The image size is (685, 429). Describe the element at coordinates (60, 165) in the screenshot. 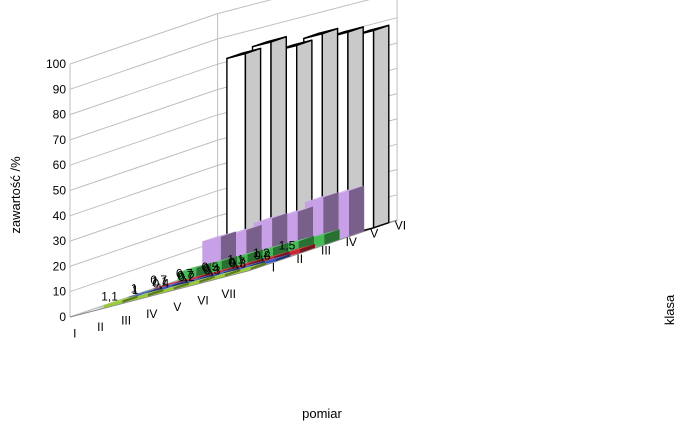

I see `y-tick-label: 60` at that location.